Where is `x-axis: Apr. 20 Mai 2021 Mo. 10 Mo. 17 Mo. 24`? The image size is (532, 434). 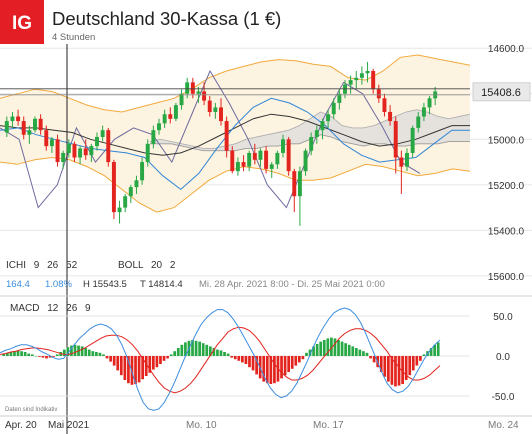 x-axis: Apr. 20 Mai 2021 Mo. 10 Mo. 17 Mo. 24 is located at coordinates (266, 423).